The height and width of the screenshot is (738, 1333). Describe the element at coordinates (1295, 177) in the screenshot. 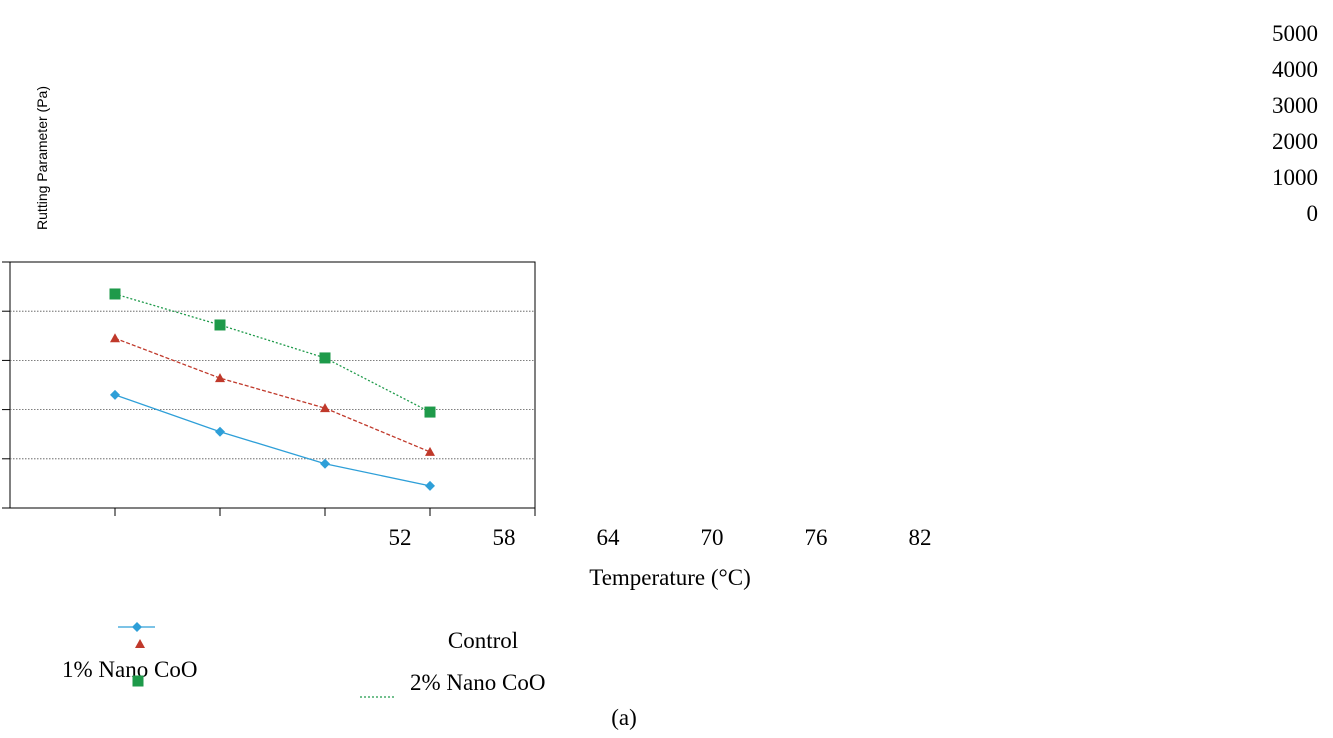

I see `y-tick-label: 1000` at that location.